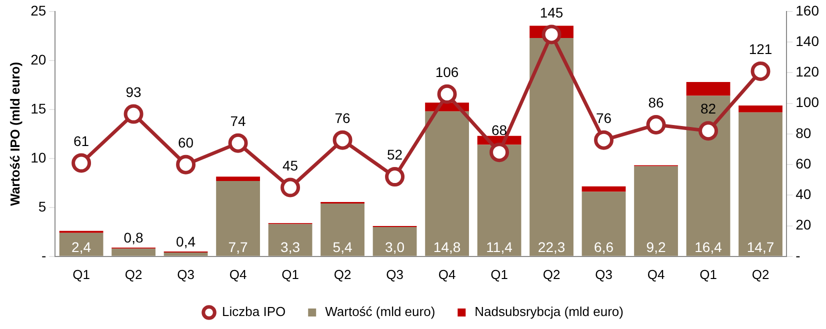 The height and width of the screenshot is (329, 826). Describe the element at coordinates (804, 132) in the screenshot. I see `y2-tick-label: 80` at that location.